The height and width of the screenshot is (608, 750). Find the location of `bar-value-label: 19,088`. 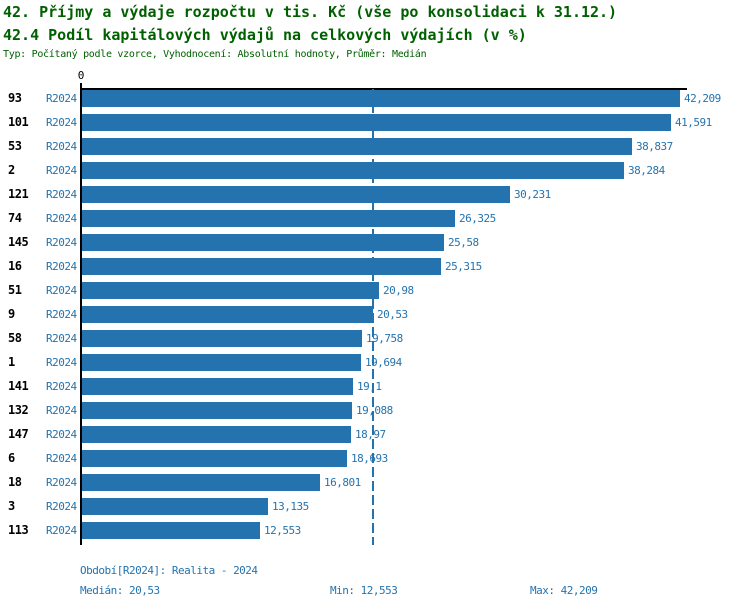

bar-value-label: 19,088 is located at coordinates (374, 410).